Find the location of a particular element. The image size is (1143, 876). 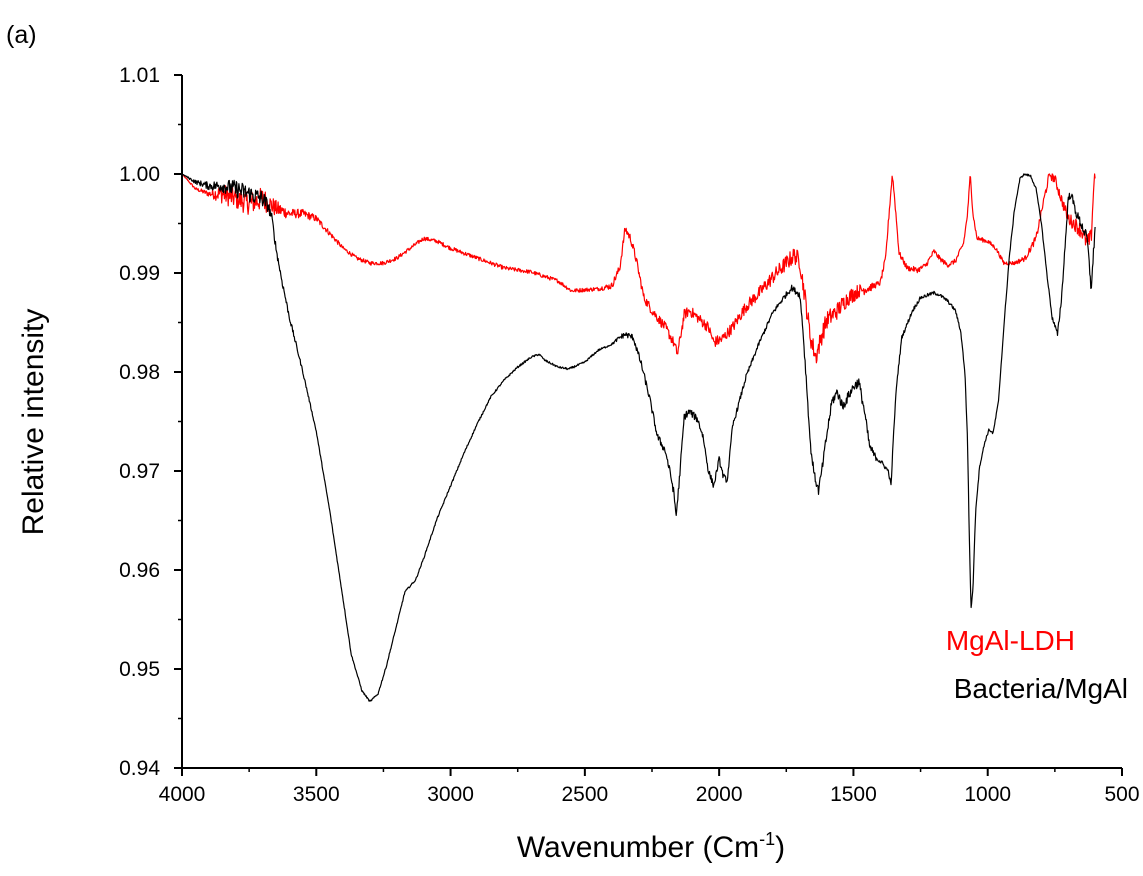

x-tick-label: 2000 is located at coordinates (719, 794).